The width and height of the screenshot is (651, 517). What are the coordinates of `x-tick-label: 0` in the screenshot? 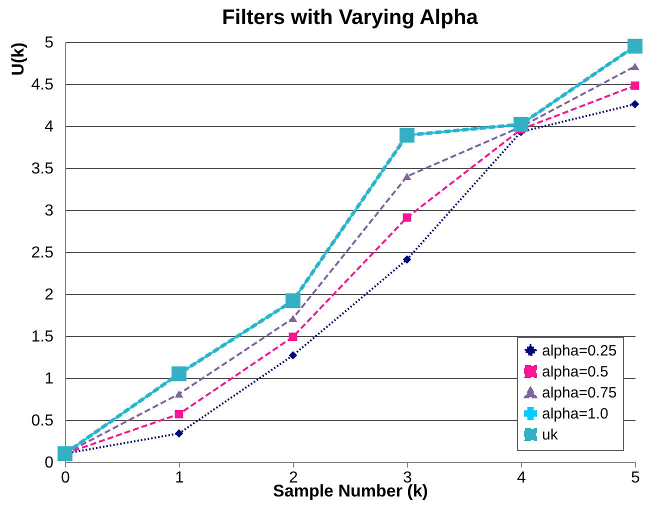 It's located at (65, 478).